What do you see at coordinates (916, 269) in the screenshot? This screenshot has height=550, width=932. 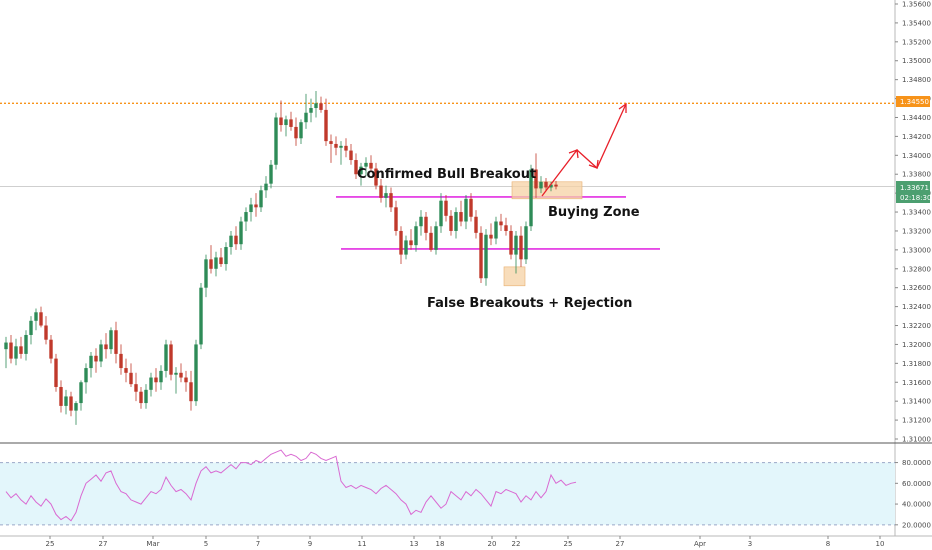 I see `price-tick-label: 1.32800` at bounding box center [916, 269].